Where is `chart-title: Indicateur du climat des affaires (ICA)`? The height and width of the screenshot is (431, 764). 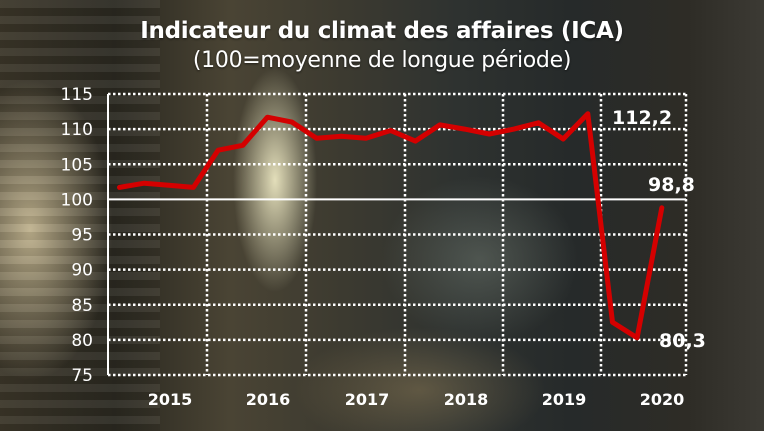
chart-title: Indicateur du climat des affaires (ICA) is located at coordinates (382, 31).